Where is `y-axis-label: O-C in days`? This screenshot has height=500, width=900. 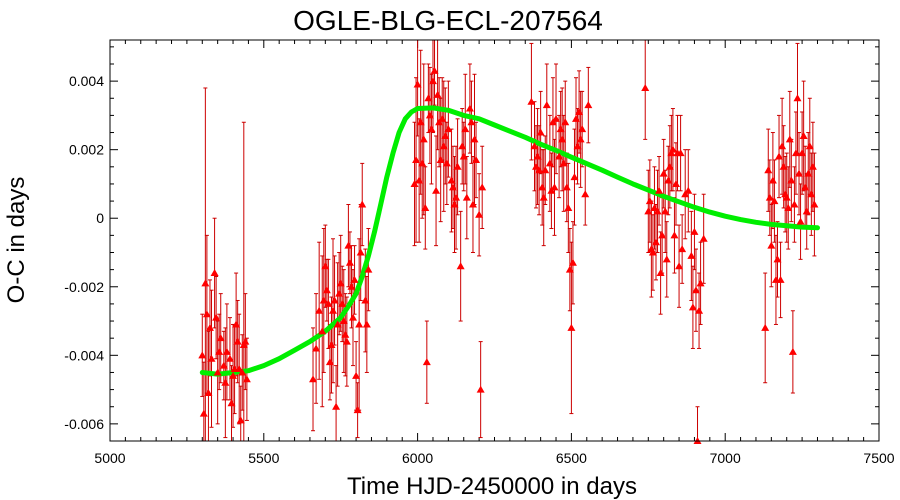 y-axis-label: O-C in days is located at coordinates (16, 240).